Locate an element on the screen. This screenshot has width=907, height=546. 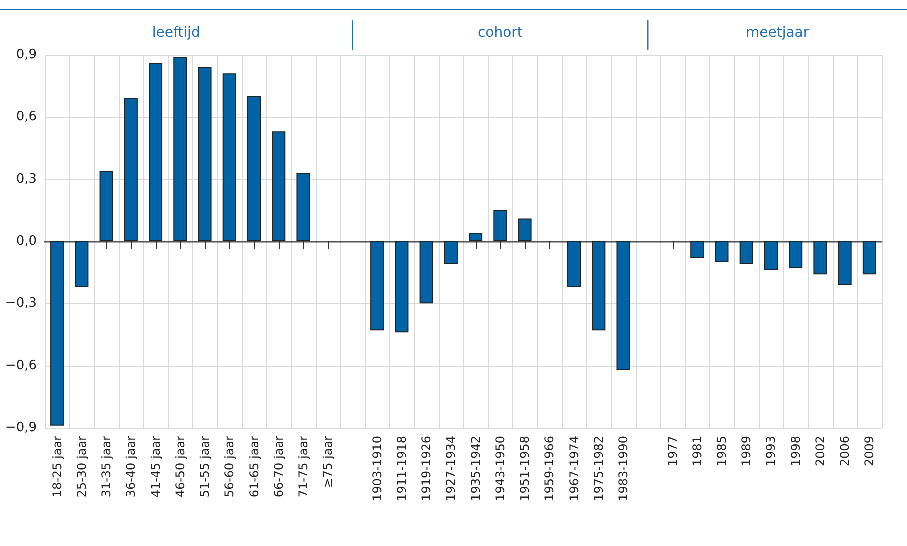
x-tick-label: 66-70 jaar is located at coordinates (279, 467).